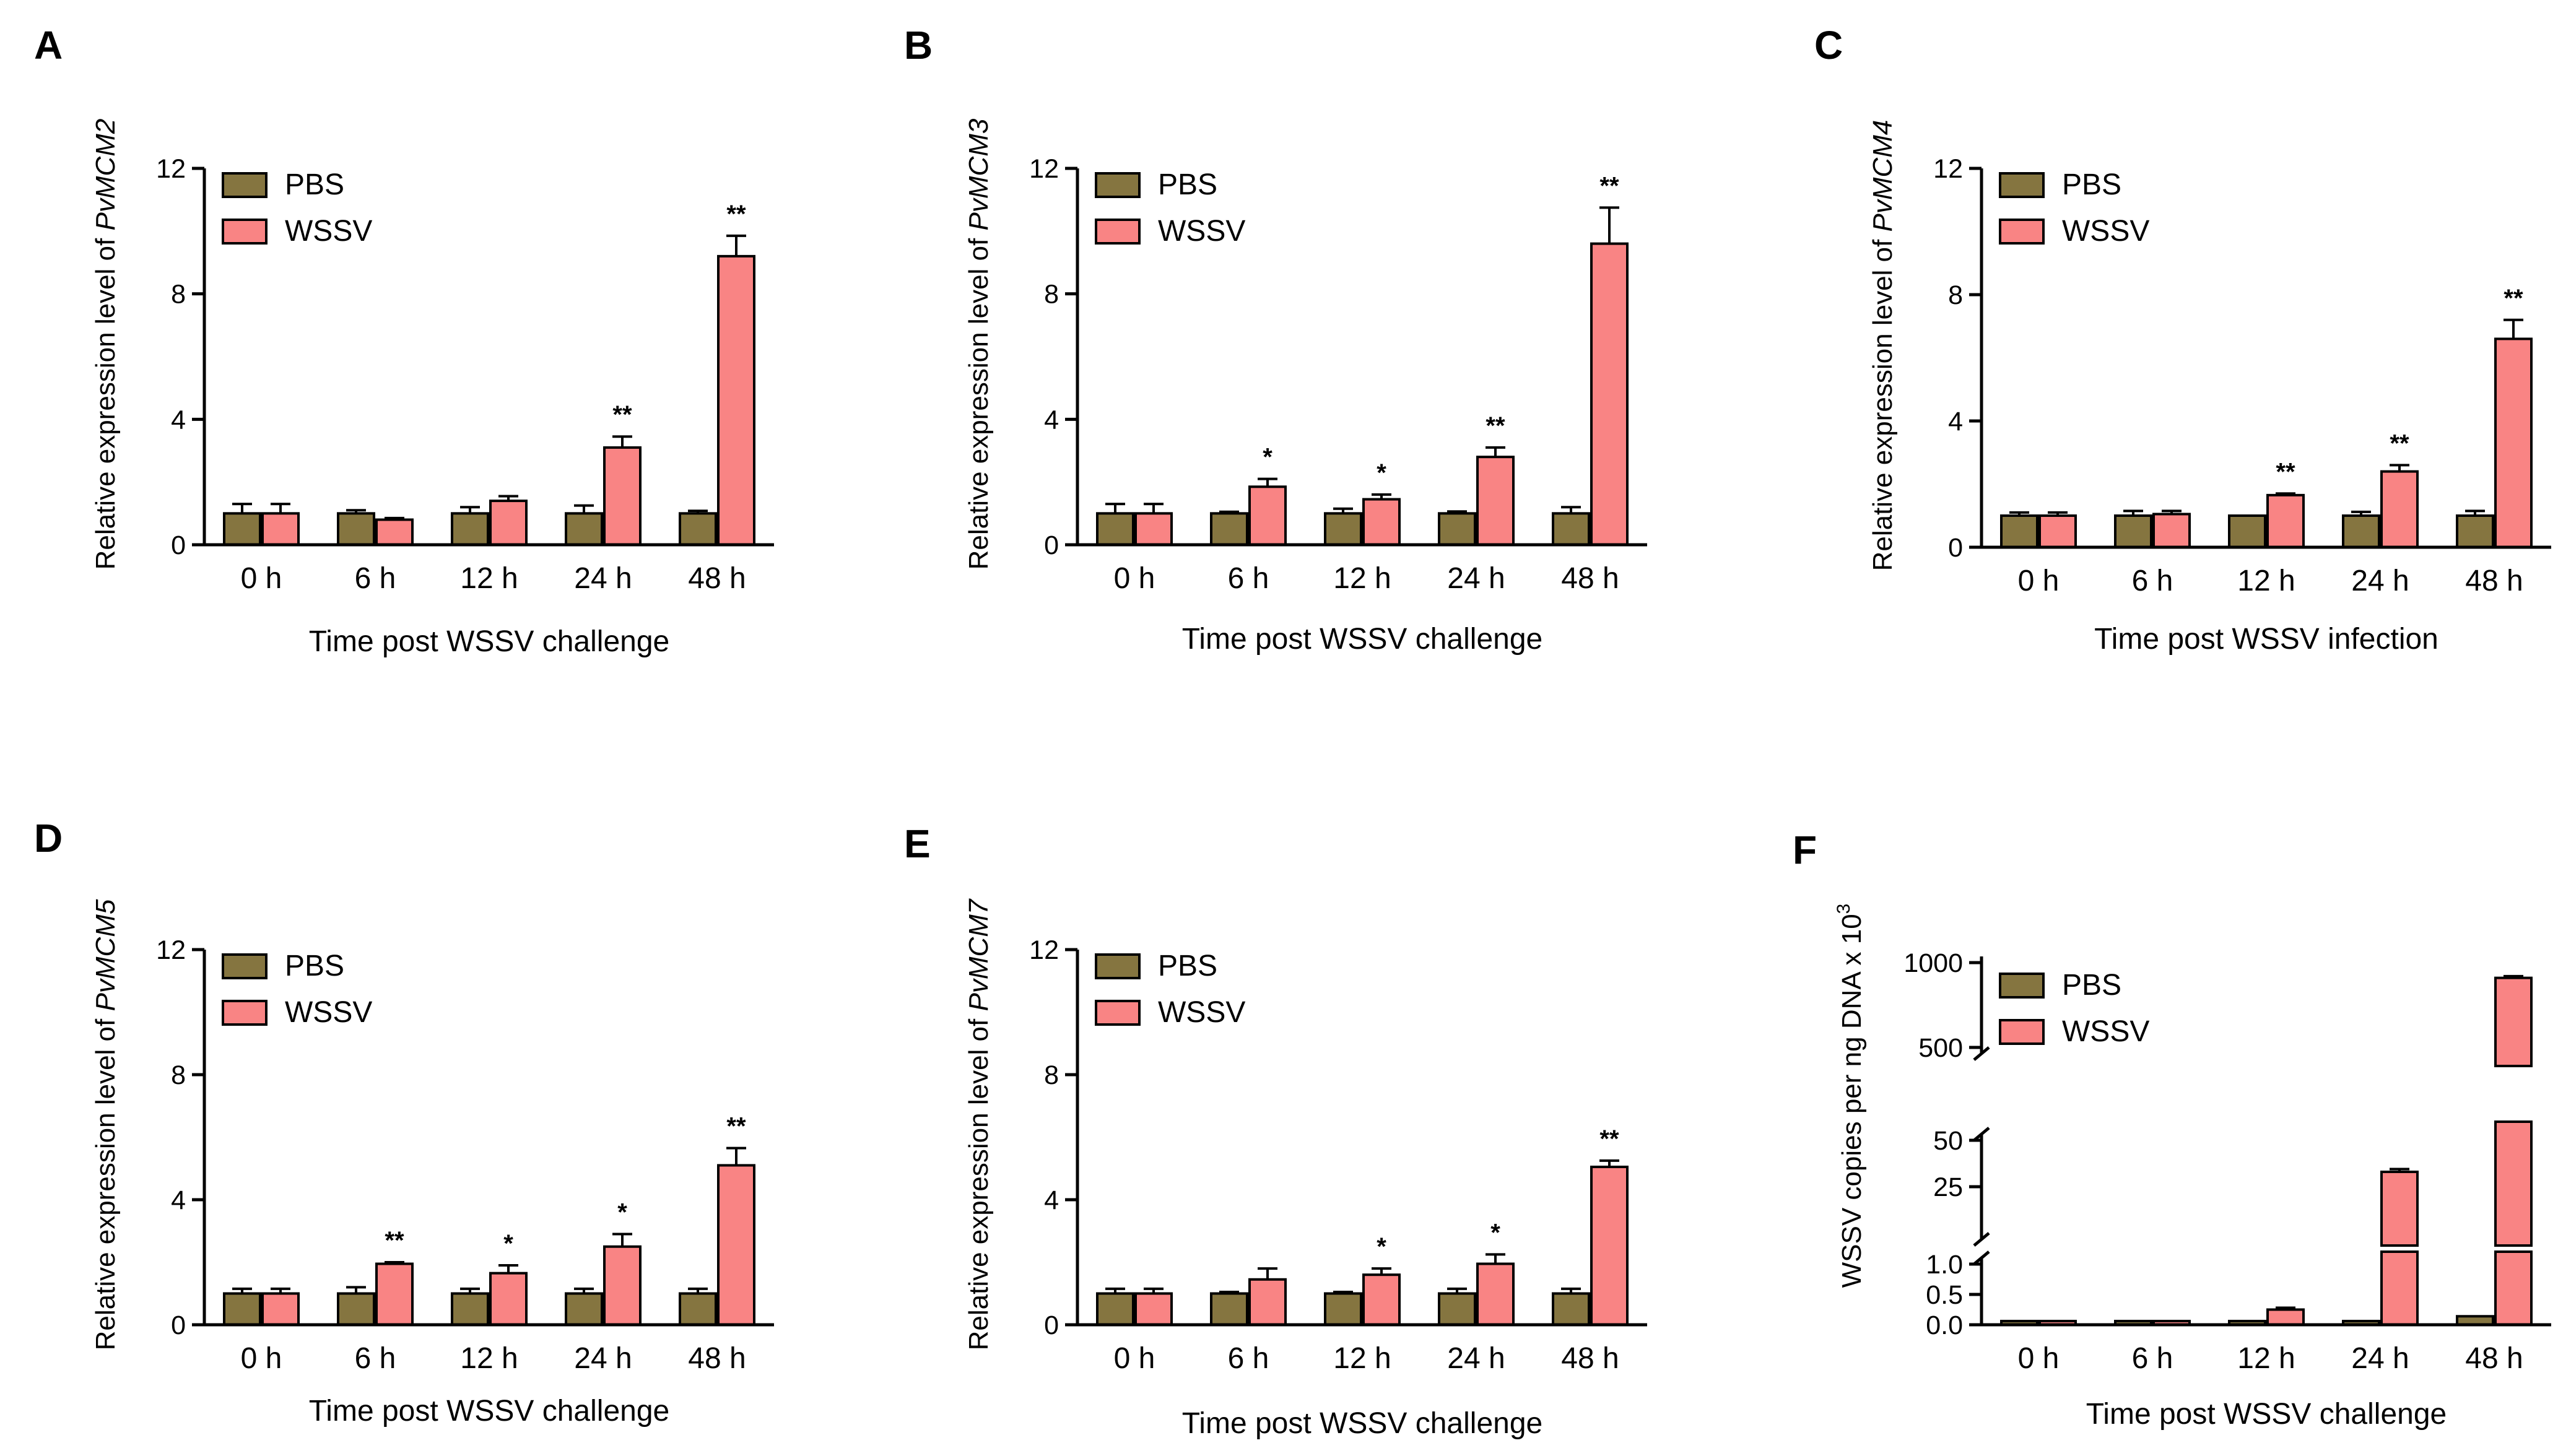 This screenshot has height=1456, width=2571. I want to click on bar-wssv-12h, so click(1381, 1299).